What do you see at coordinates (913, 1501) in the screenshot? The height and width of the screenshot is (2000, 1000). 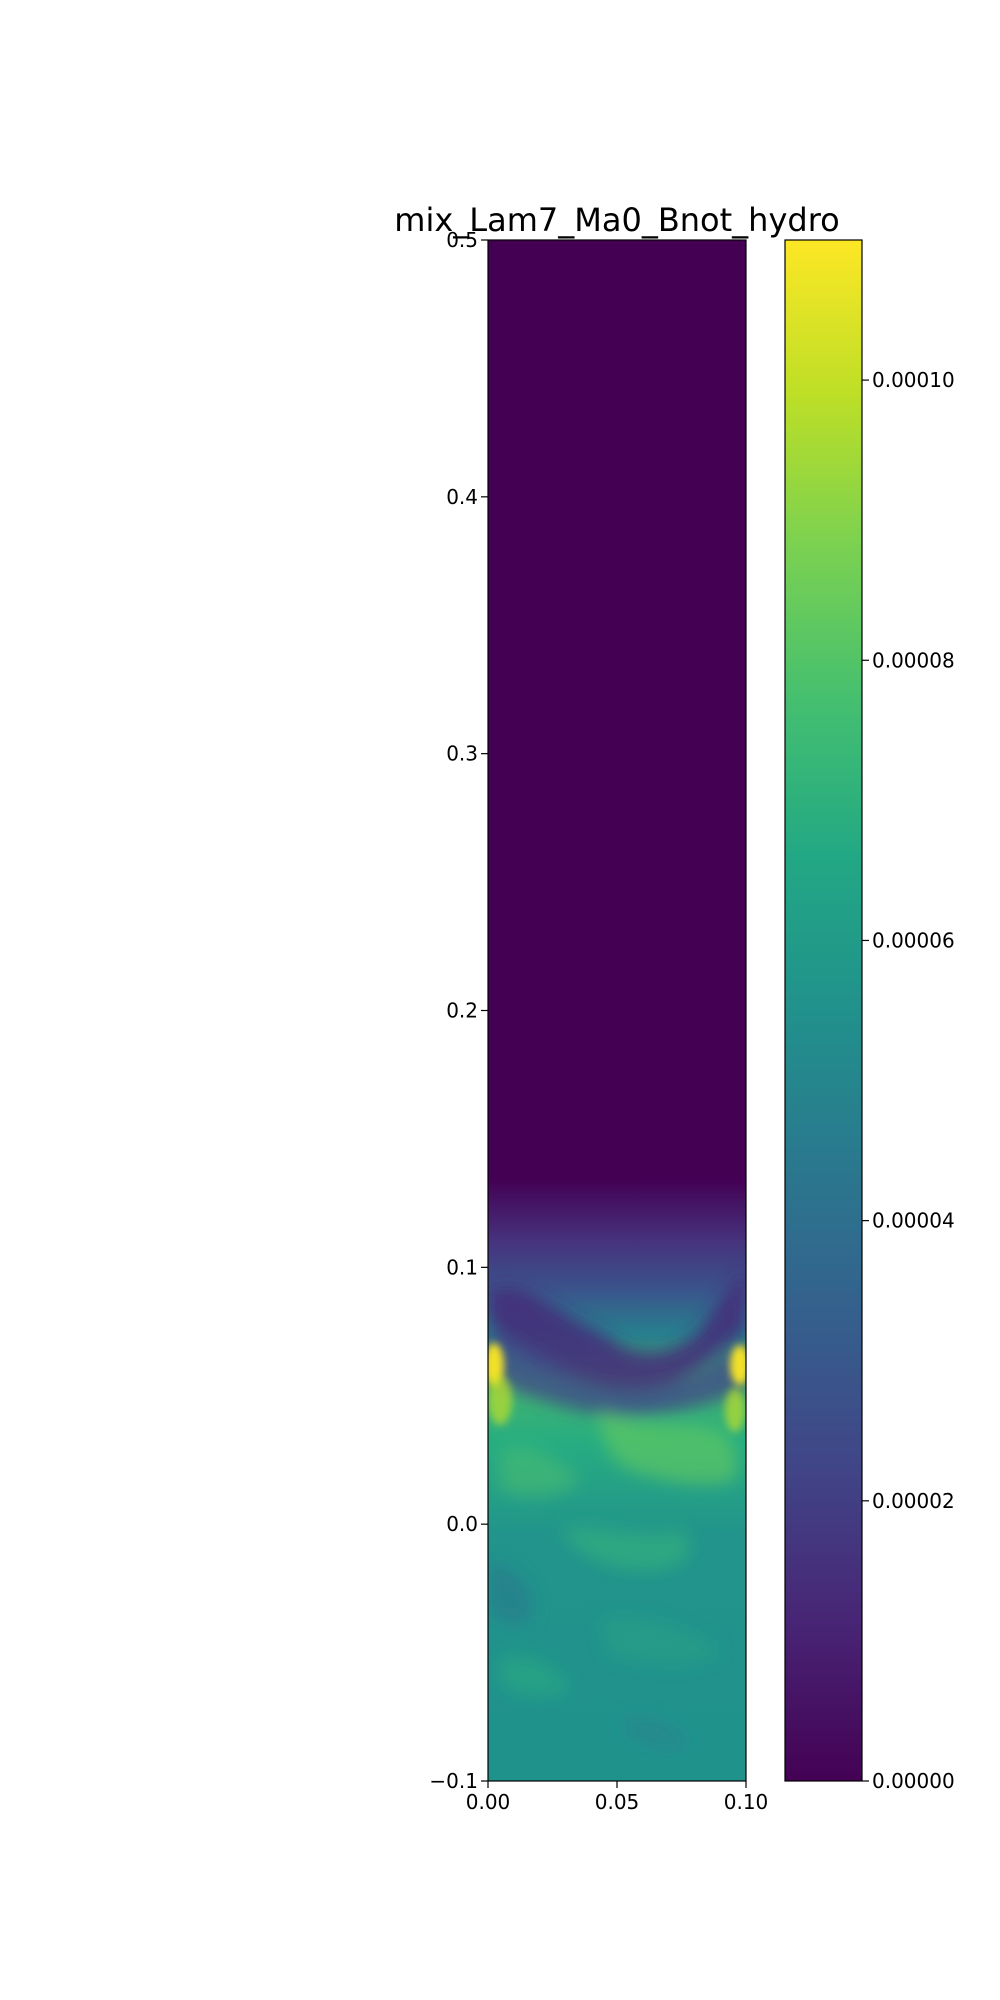 I see `colorbar-tick-label: 0.00002` at bounding box center [913, 1501].